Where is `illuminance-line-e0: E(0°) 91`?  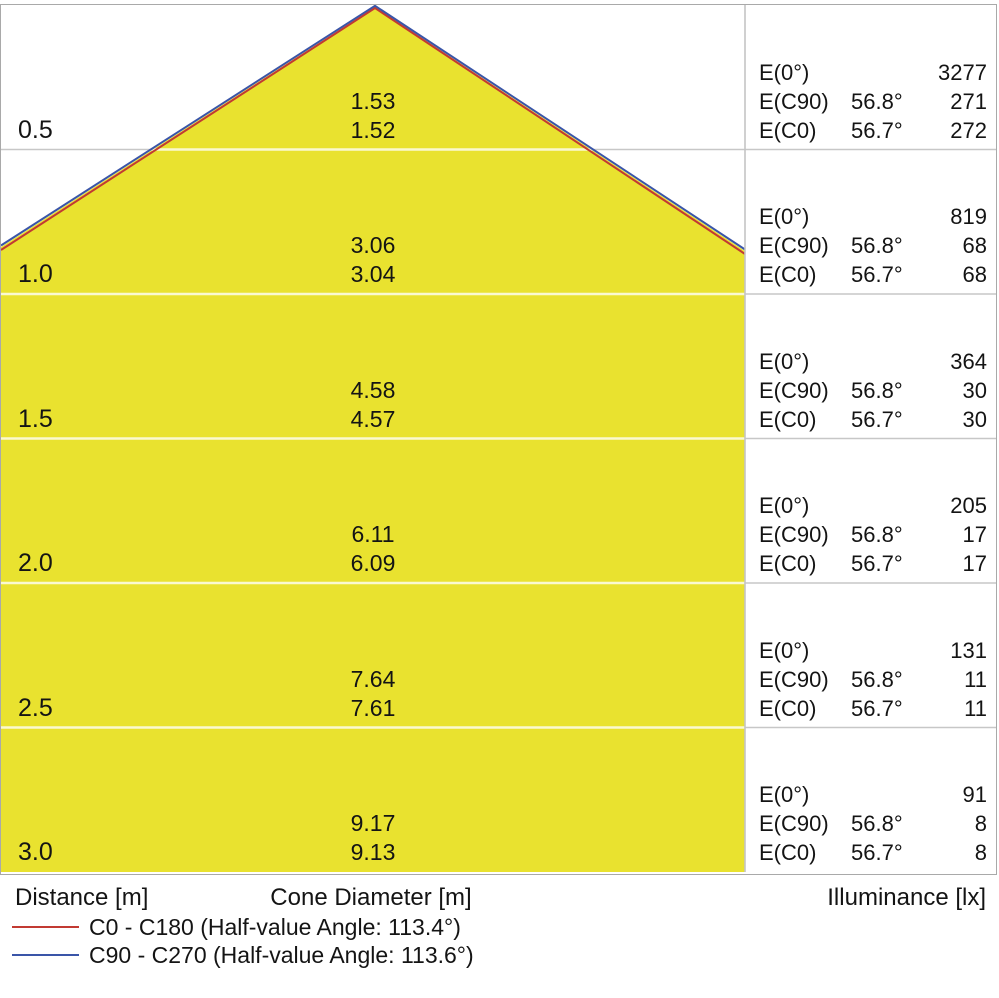 illuminance-line-e0: E(0°) 91 is located at coordinates (873, 794).